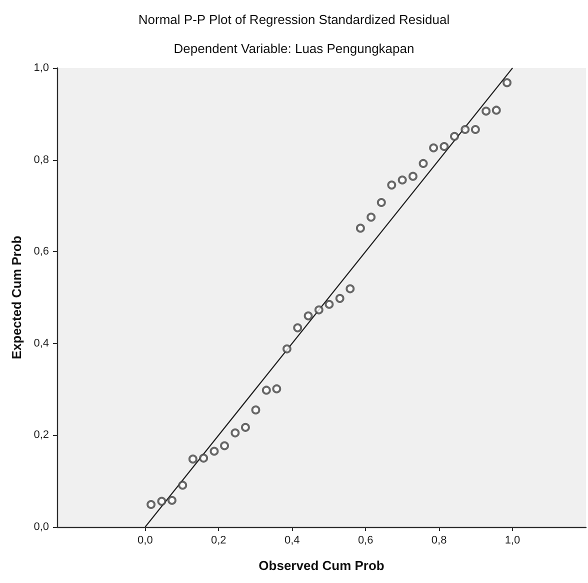  Describe the element at coordinates (218, 540) in the screenshot. I see `x-tick-label: 0,2` at that location.